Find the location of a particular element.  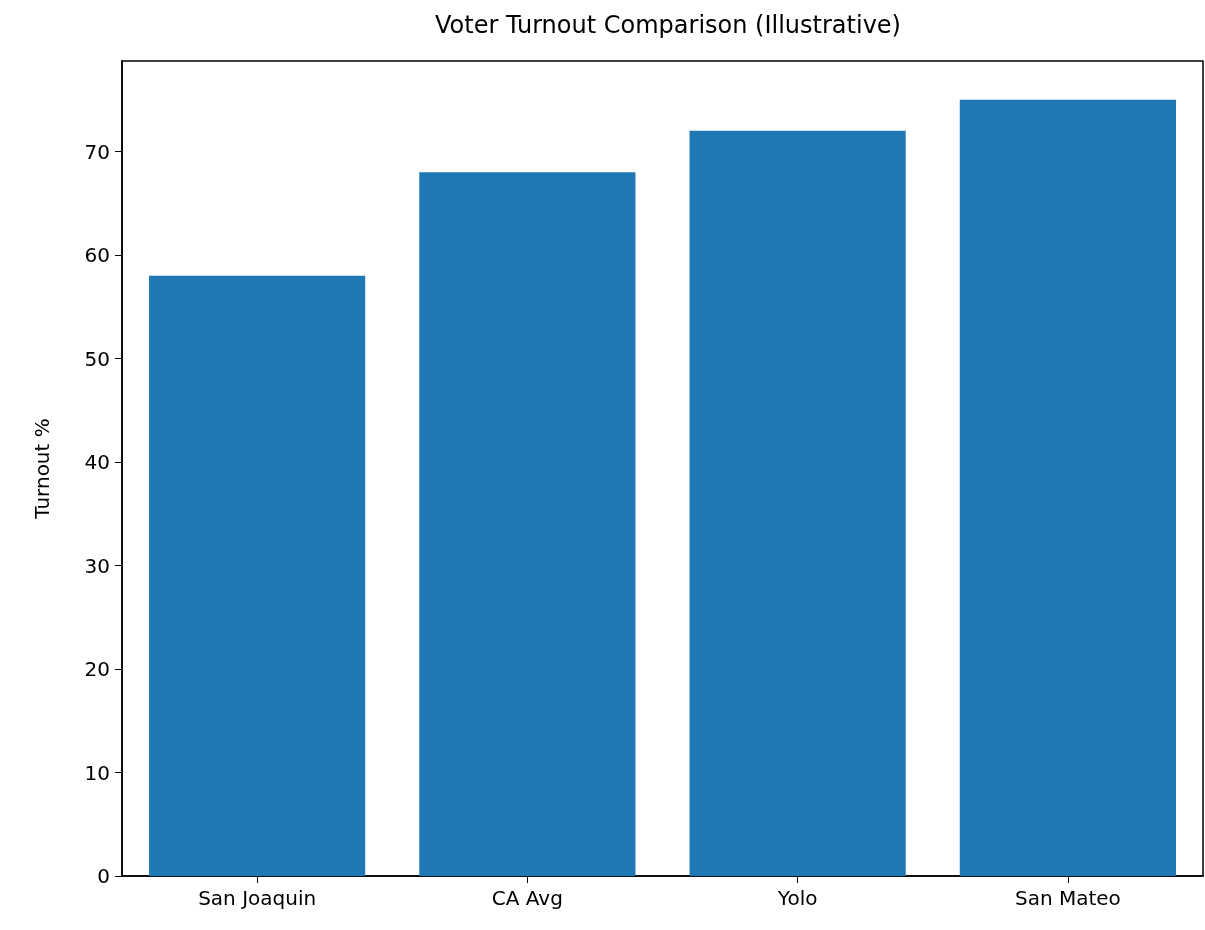

x-tick-label: Yolo is located at coordinates (797, 898).